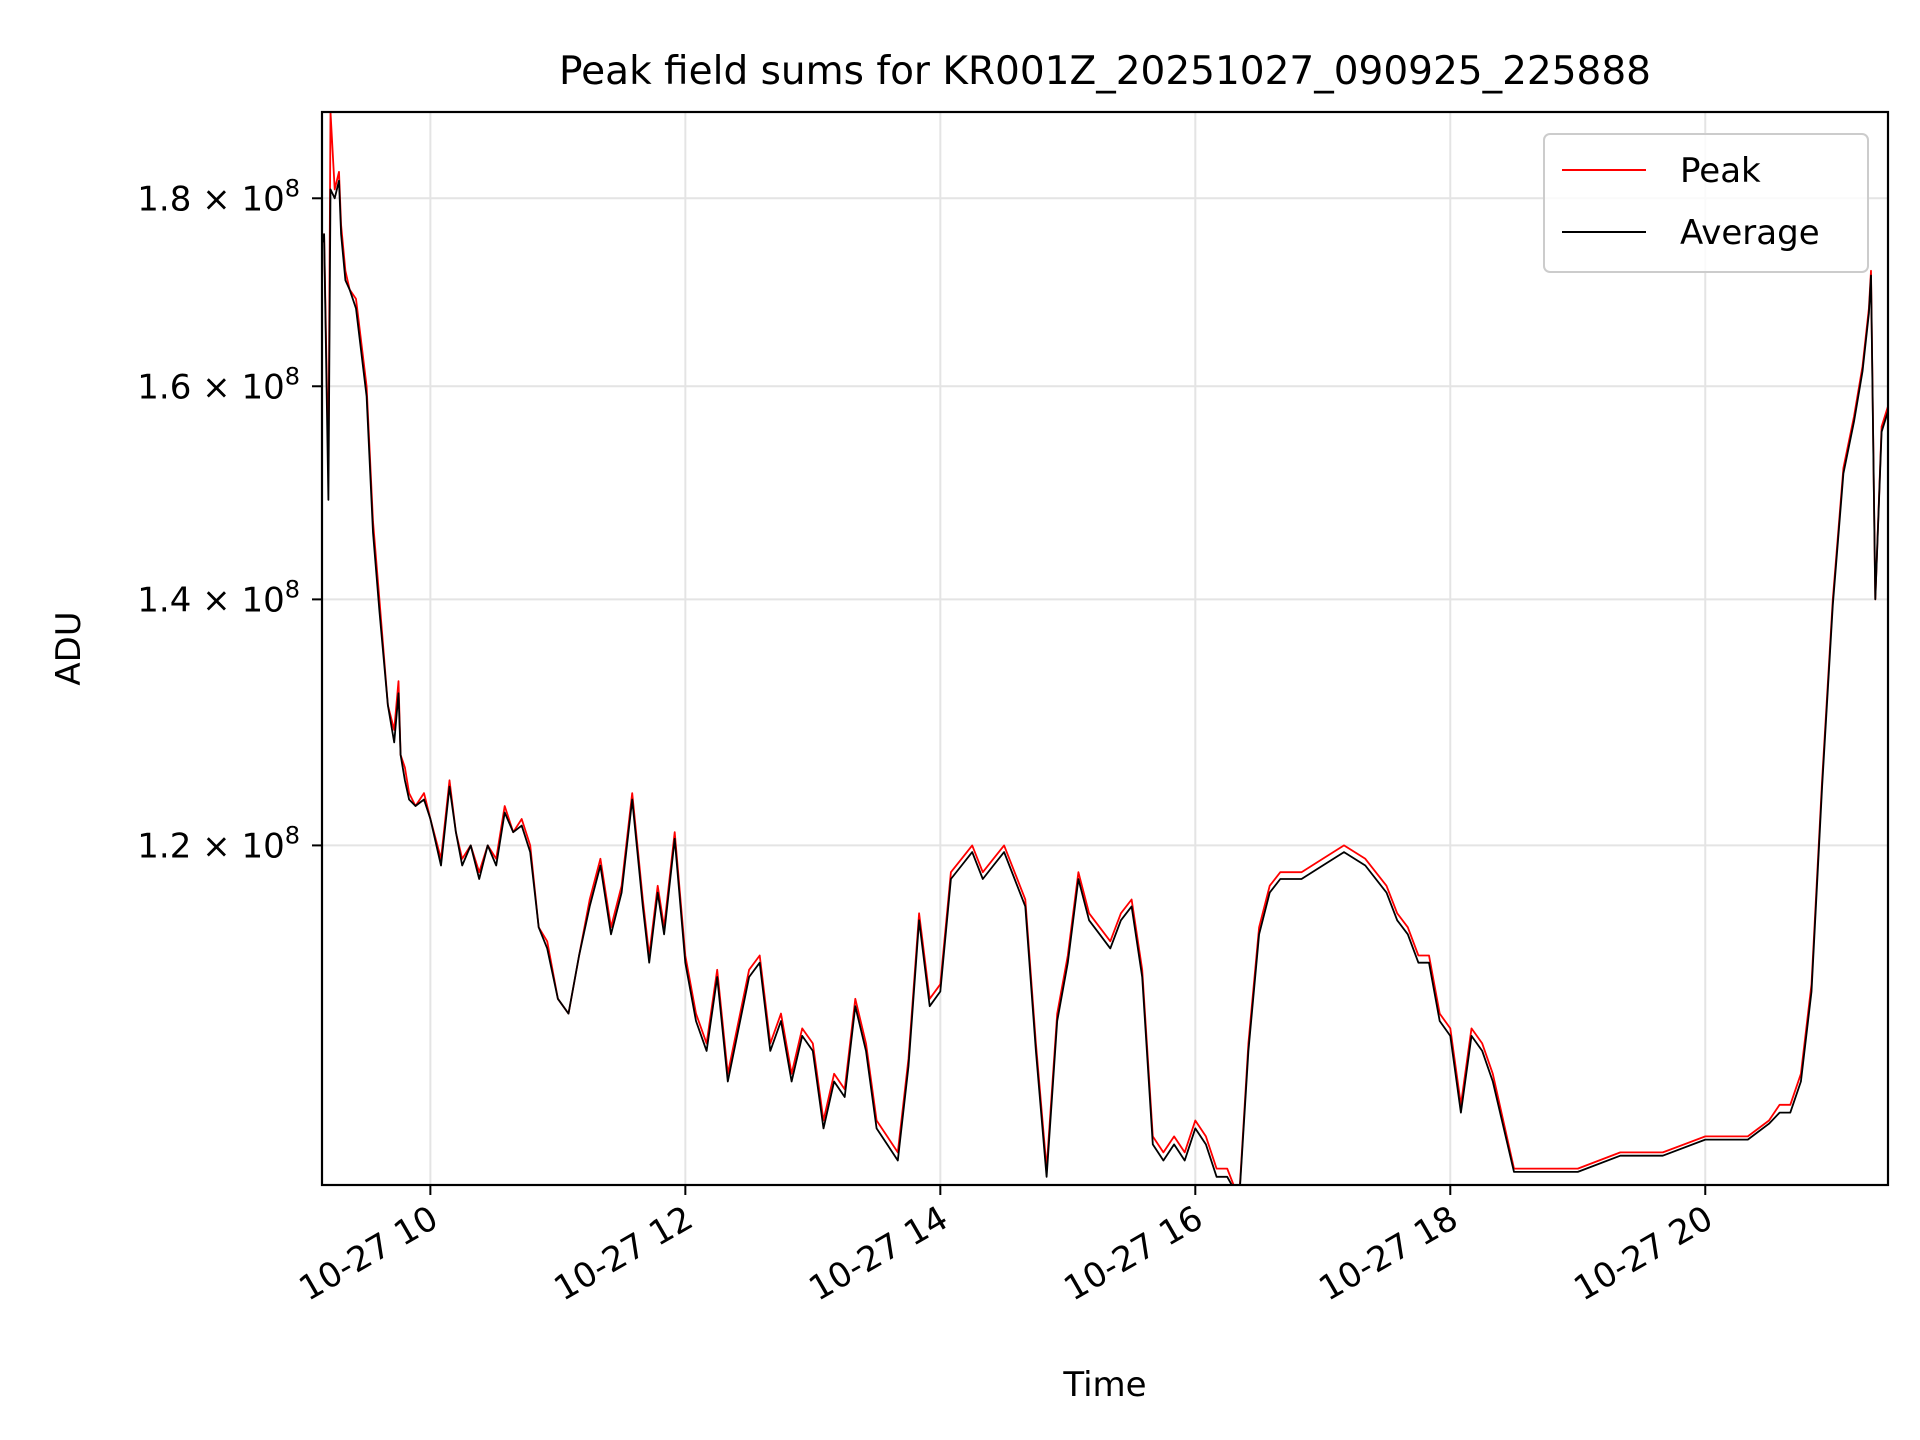  I want to click on legend: Peak Average, so click(1706, 203).